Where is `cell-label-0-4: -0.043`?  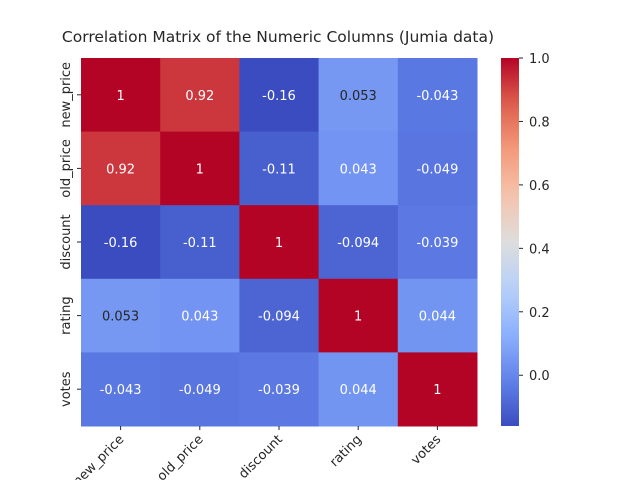
cell-label-0-4: -0.043 is located at coordinates (437, 96).